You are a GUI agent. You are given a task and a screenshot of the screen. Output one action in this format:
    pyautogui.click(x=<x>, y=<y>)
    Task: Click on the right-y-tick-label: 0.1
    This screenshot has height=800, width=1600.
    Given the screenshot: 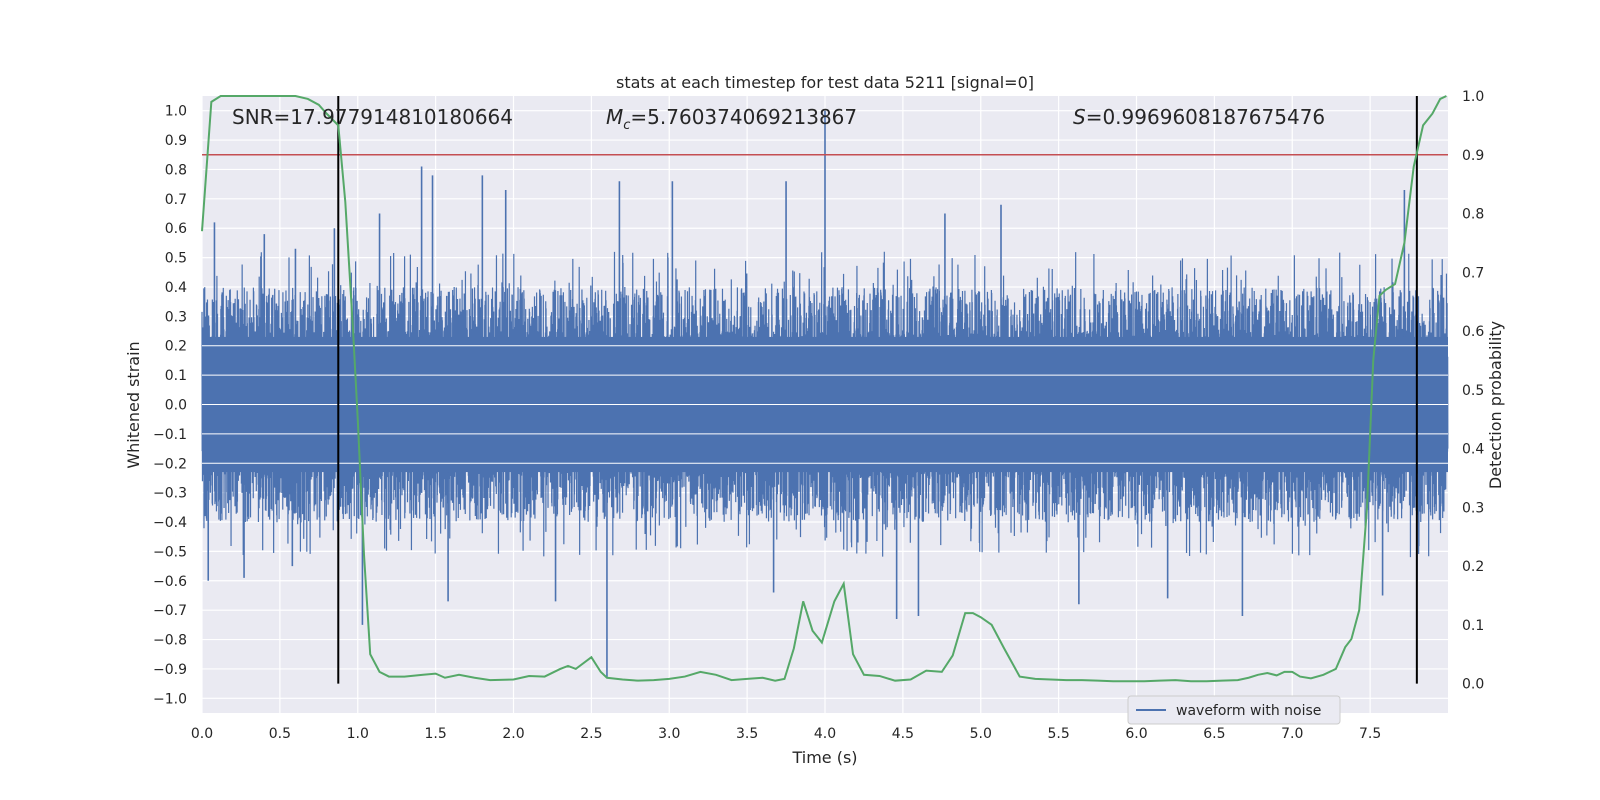 What is the action you would take?
    pyautogui.click(x=1473, y=626)
    